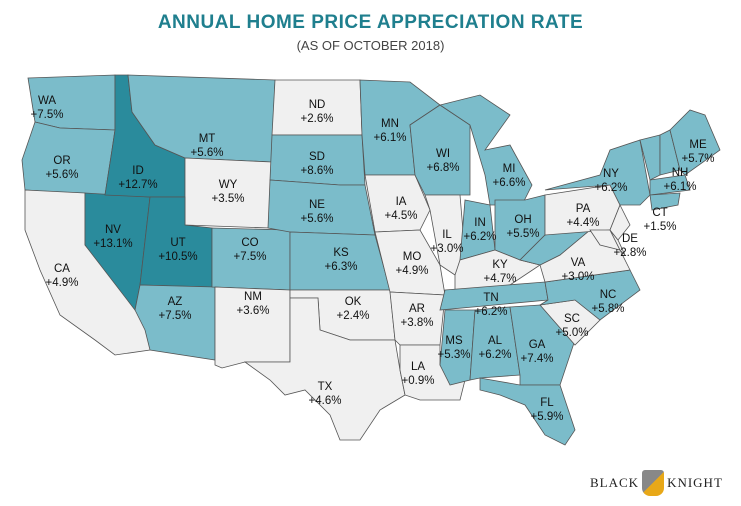  I want to click on state-value: +4.4%, so click(583, 223).